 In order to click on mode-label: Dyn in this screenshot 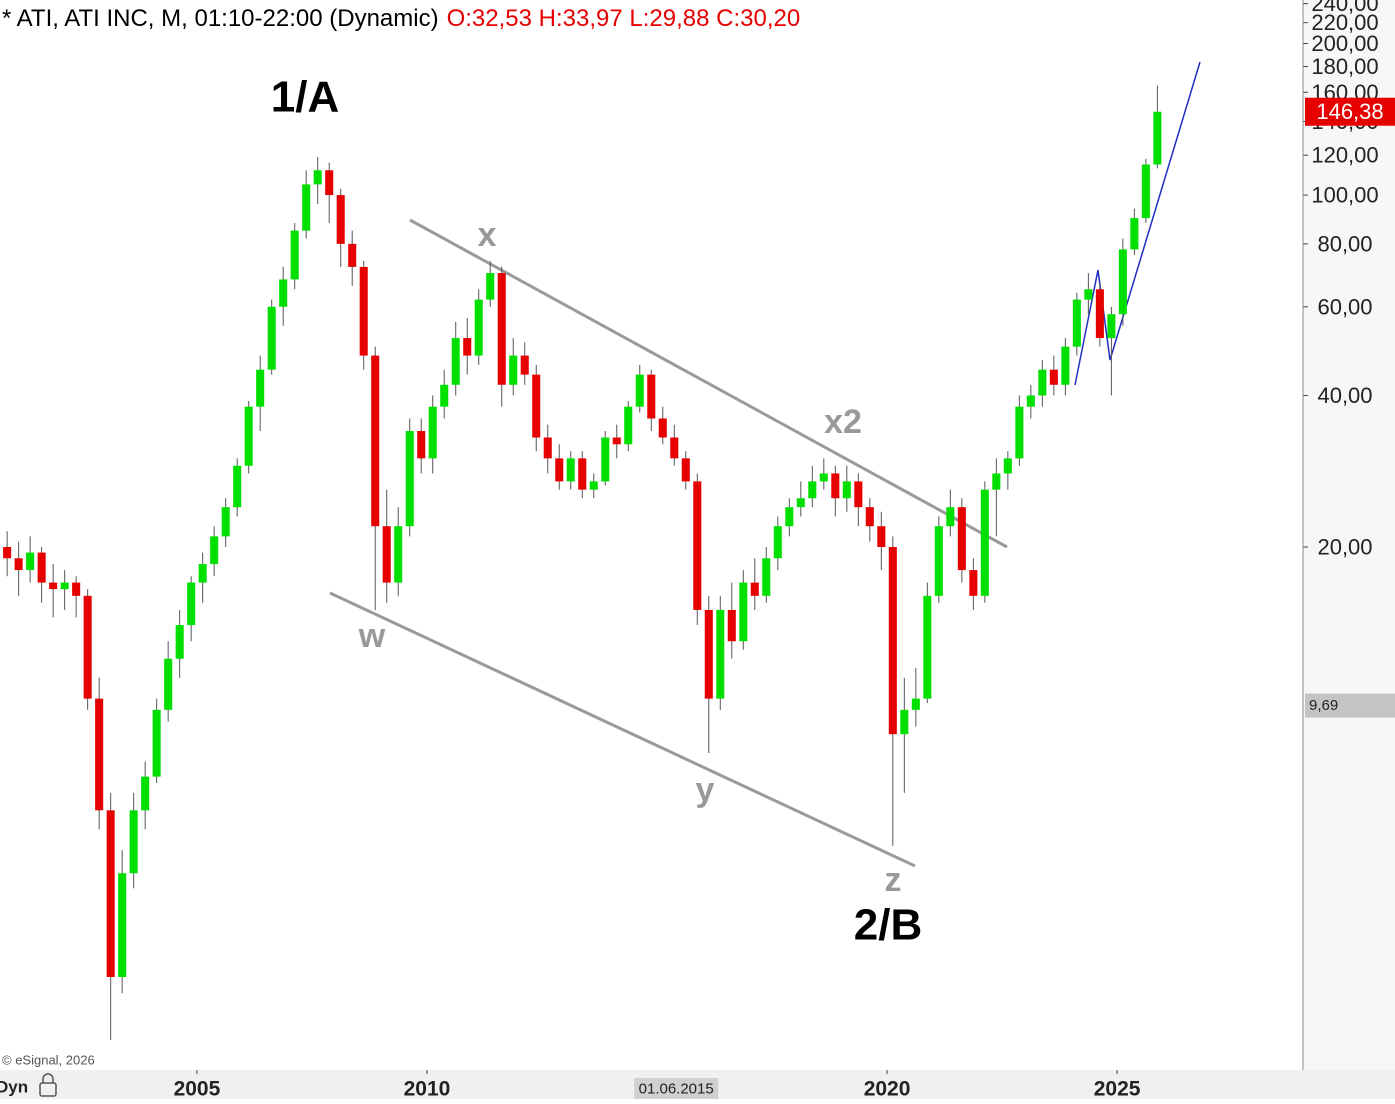, I will do `click(14, 1087)`.